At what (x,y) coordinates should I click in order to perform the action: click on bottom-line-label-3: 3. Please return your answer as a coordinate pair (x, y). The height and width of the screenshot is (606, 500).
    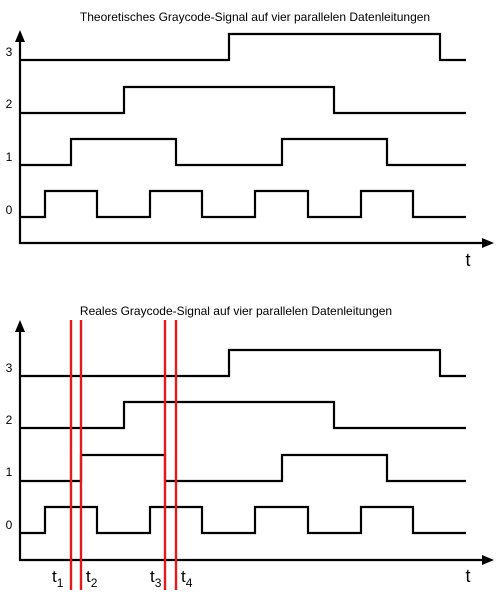
    Looking at the image, I should click on (9, 368).